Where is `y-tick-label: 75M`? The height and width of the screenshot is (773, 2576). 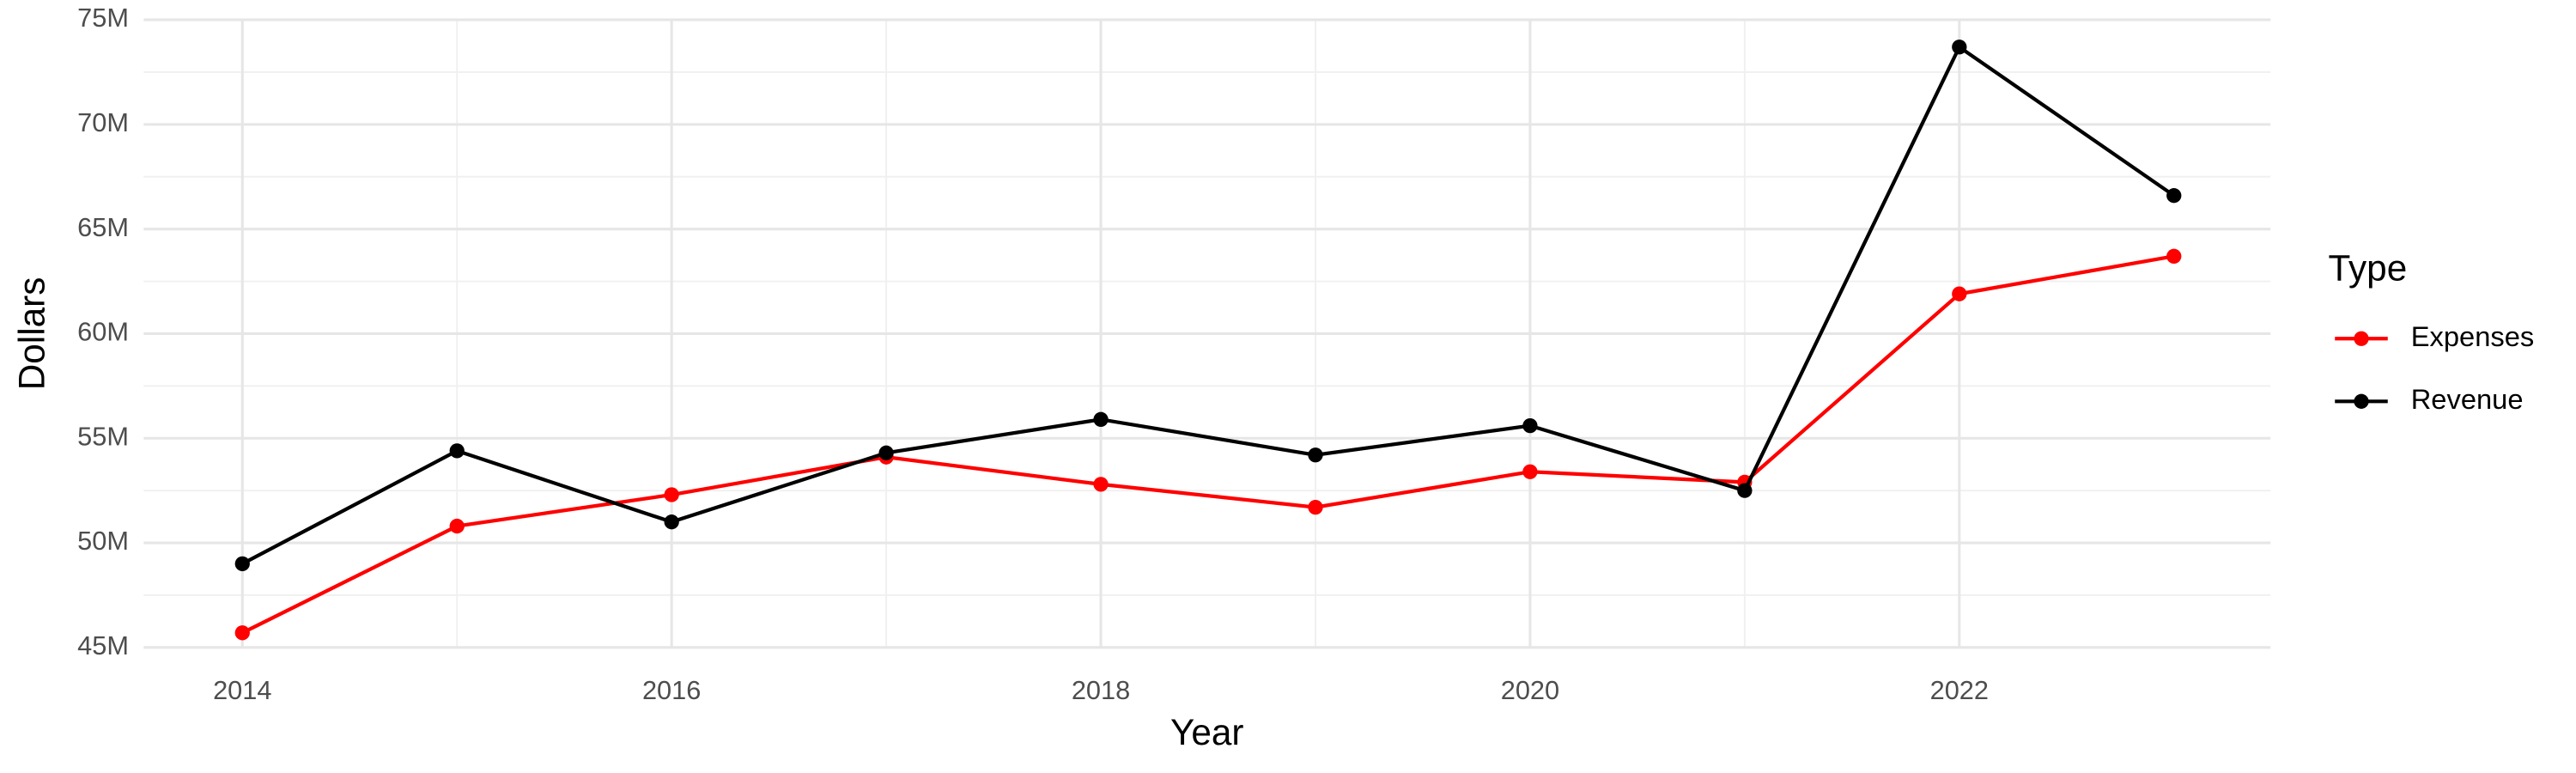
y-tick-label: 75M is located at coordinates (103, 18).